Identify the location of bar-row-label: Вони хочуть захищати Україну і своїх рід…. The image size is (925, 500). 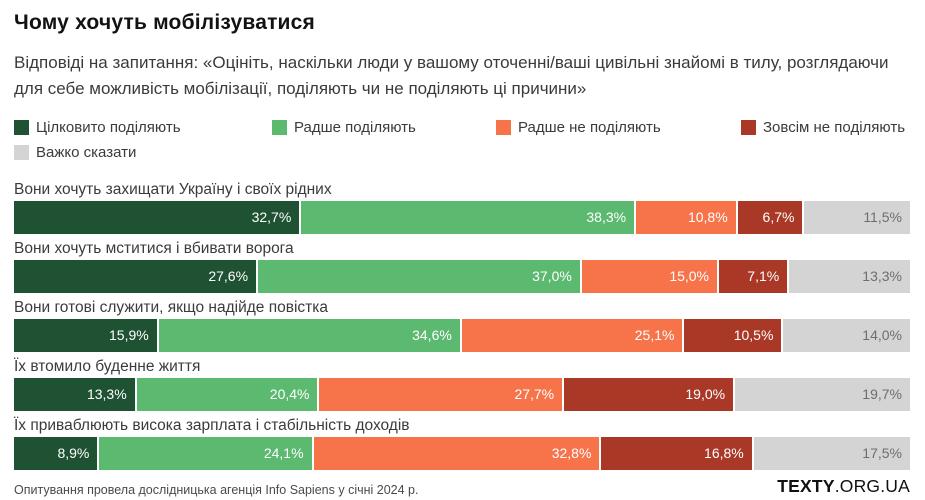
(173, 189).